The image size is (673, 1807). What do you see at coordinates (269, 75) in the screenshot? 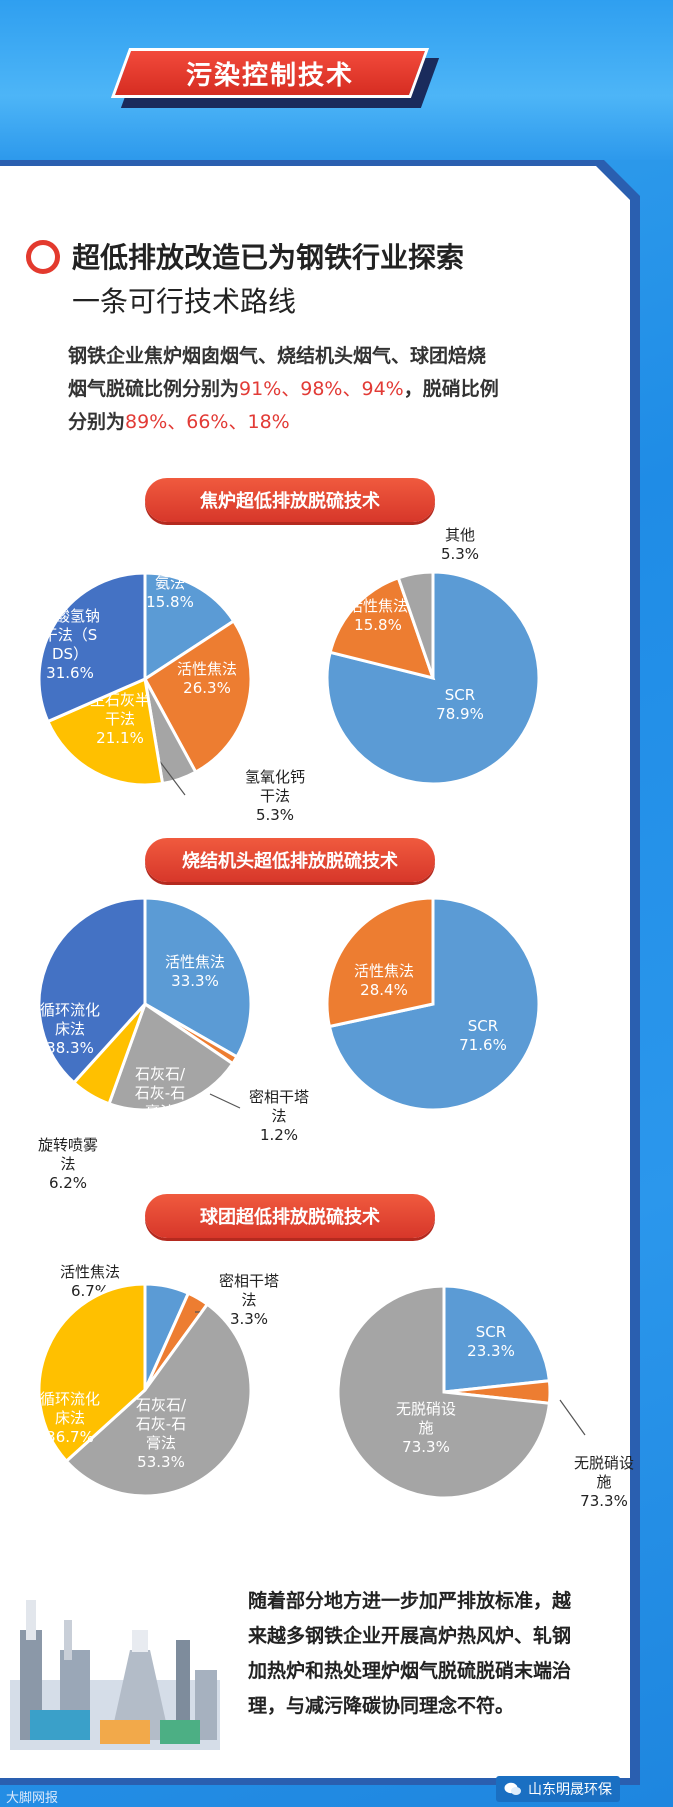
I see `banner-title: 污染控制技术` at bounding box center [269, 75].